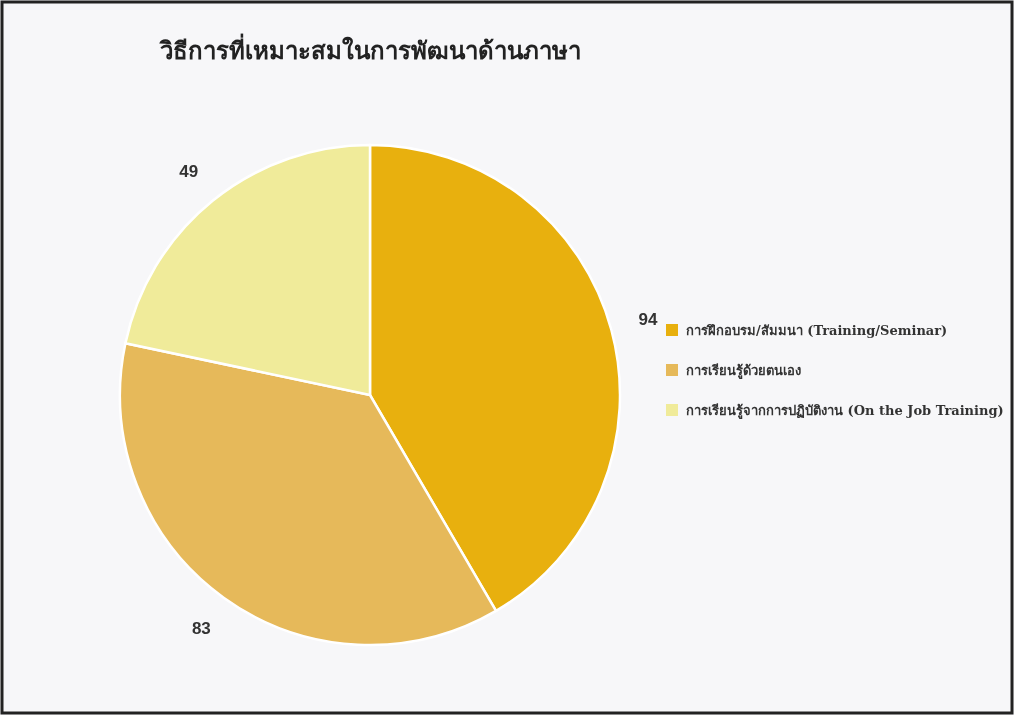  What do you see at coordinates (743, 370) in the screenshot?
I see `legend-label: การเรียนรู้ด้วยตนเอง` at bounding box center [743, 370].